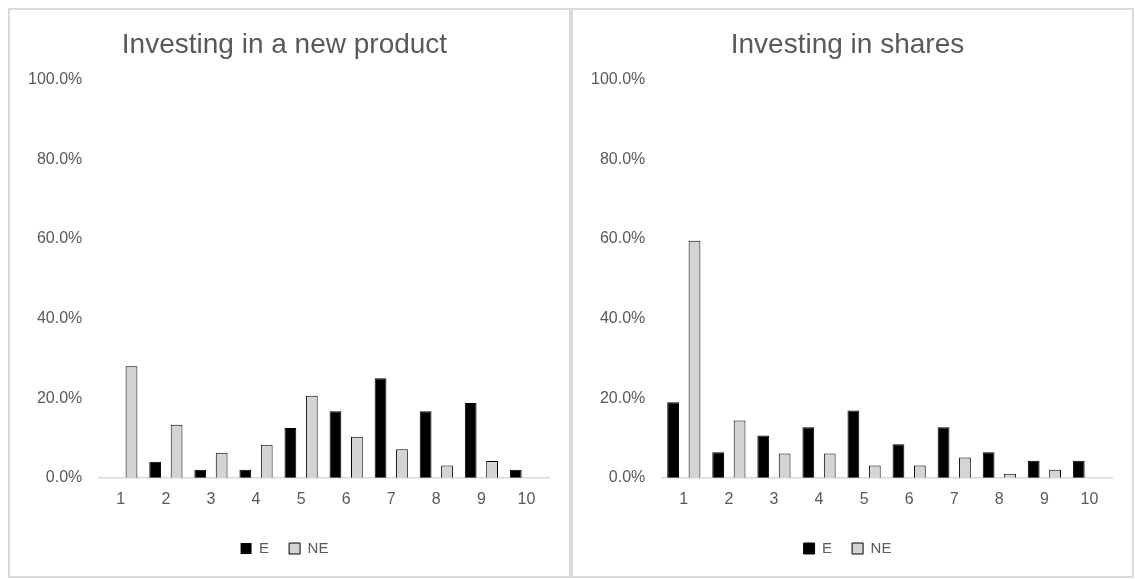 Image resolution: width=1135 pixels, height=579 pixels. I want to click on chart-title: Investing in shares, so click(847, 43).